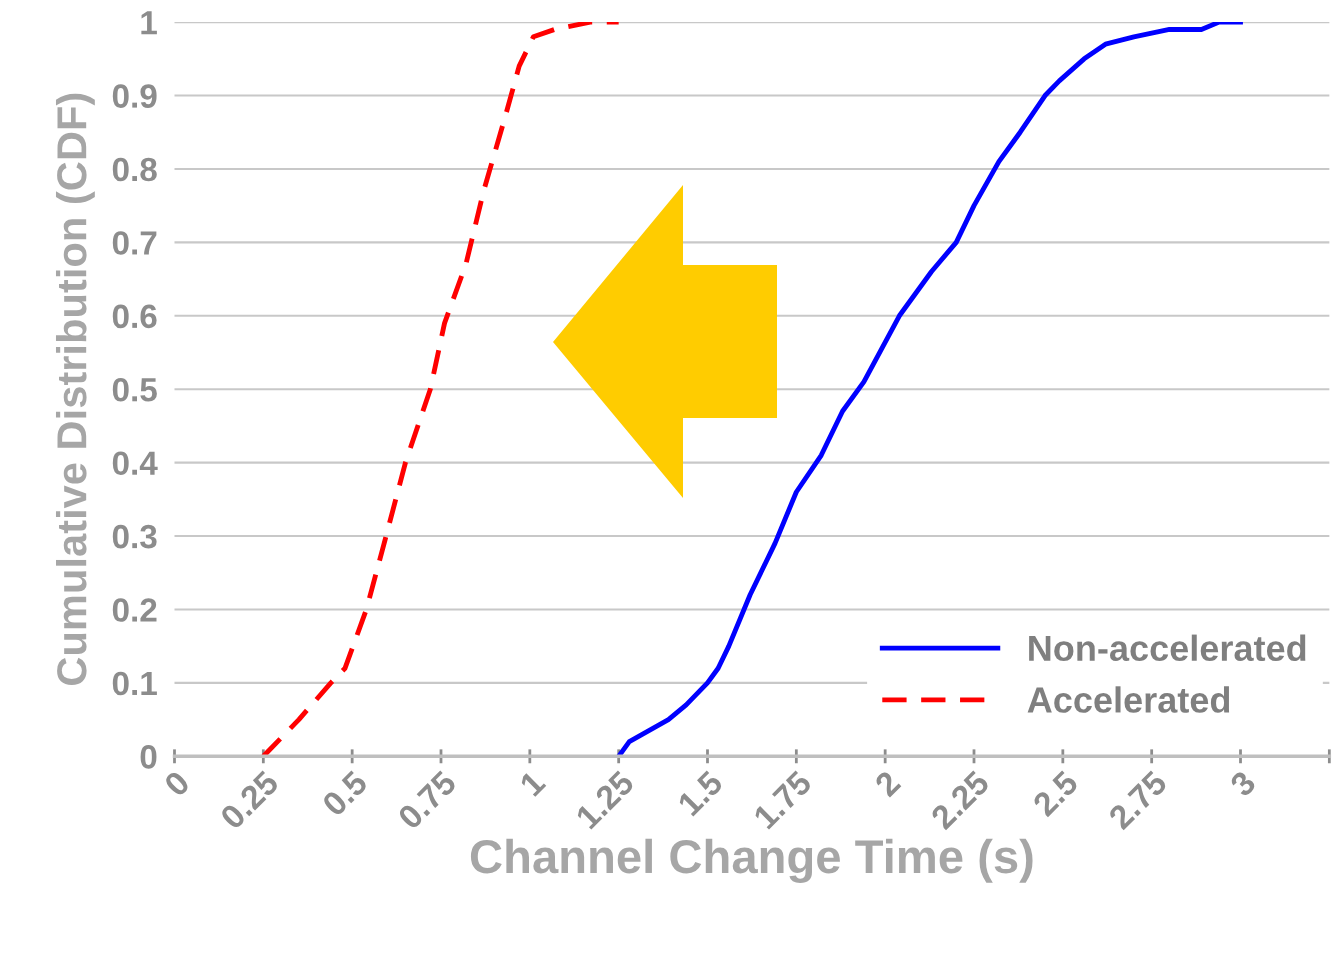  What do you see at coordinates (134, 96) in the screenshot?
I see `y-tick-label: 0.9` at bounding box center [134, 96].